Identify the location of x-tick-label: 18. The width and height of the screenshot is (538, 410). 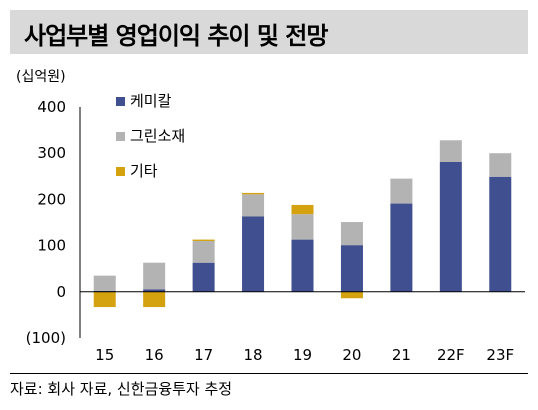
(253, 355).